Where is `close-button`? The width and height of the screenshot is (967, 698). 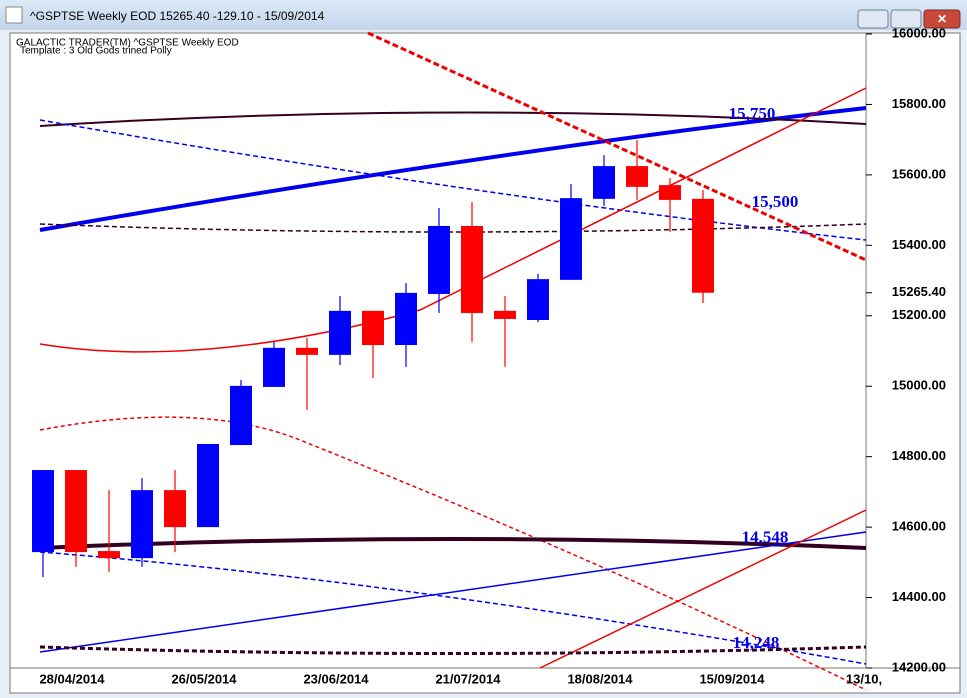 close-button is located at coordinates (942, 19).